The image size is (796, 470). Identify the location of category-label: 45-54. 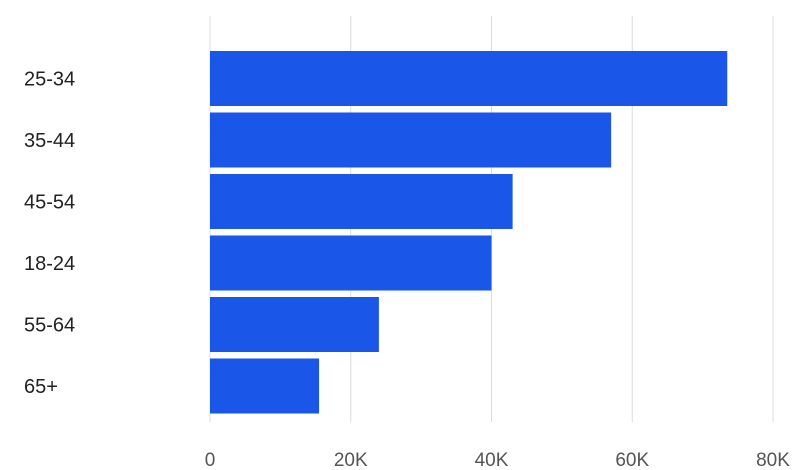
(49, 203).